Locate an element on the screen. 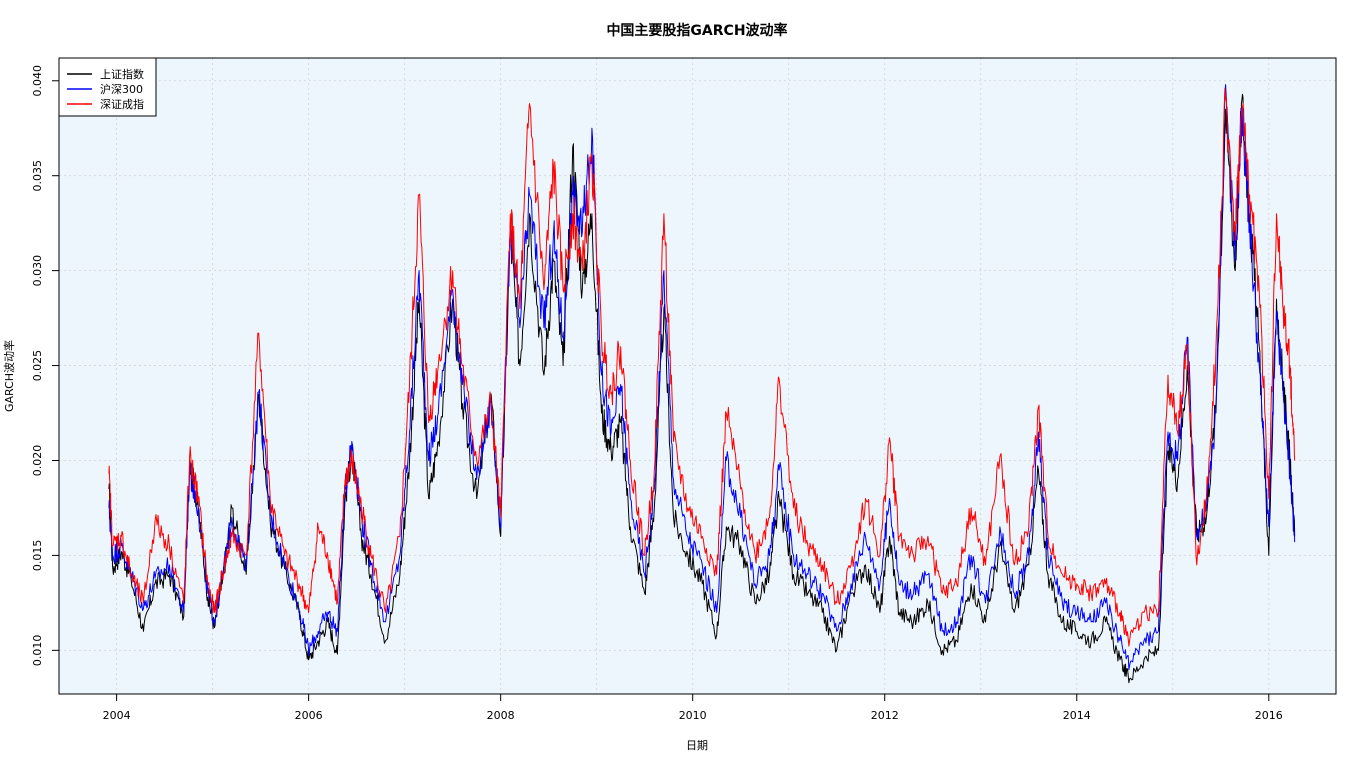 This screenshot has width=1366, height=768. legend-label-shenzhen: 深证成指 is located at coordinates (122, 104).